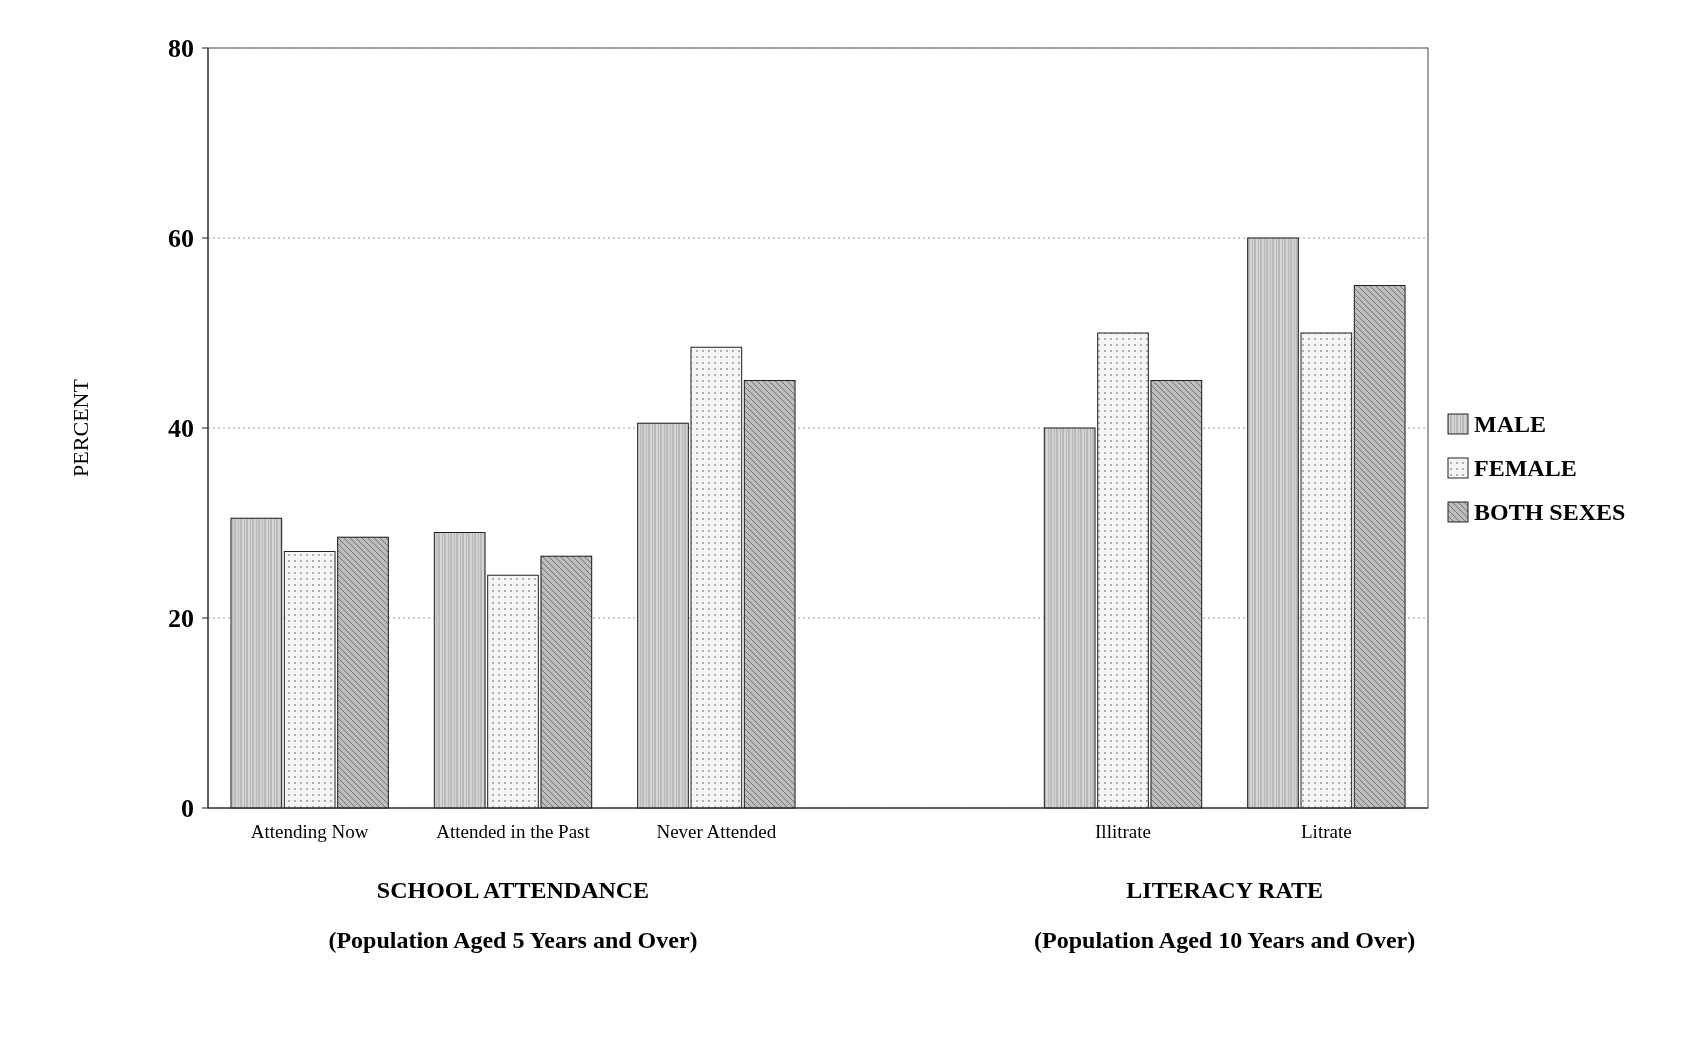 This screenshot has height=1054, width=1701. I want to click on text: LITERACY RATE, so click(1225, 890).